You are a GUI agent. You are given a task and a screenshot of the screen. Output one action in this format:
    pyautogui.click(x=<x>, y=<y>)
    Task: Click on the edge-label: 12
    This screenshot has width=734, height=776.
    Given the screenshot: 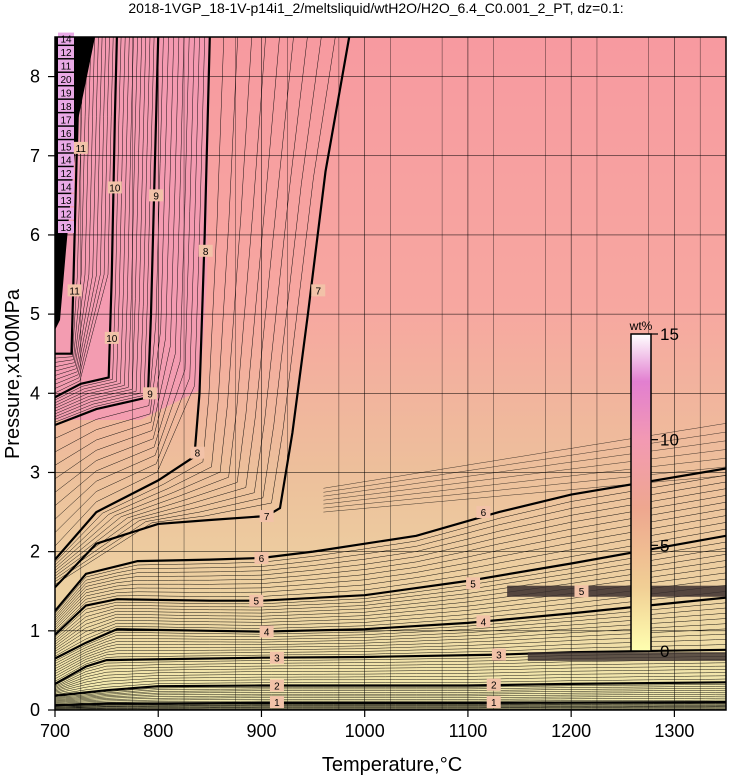 What is the action you would take?
    pyautogui.click(x=66, y=214)
    